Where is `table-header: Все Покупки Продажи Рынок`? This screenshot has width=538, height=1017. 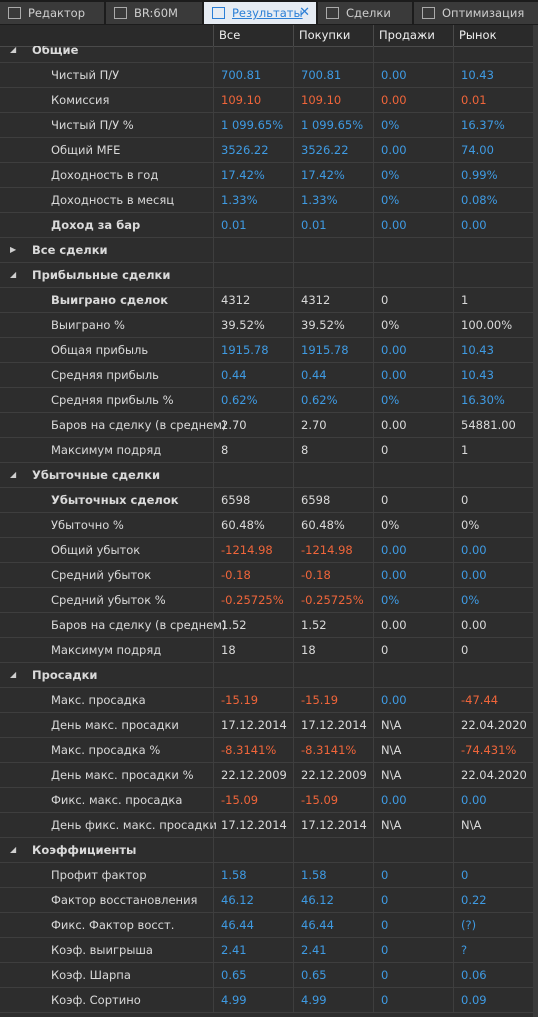 table-header: Все Покупки Продажи Рынок is located at coordinates (269, 36).